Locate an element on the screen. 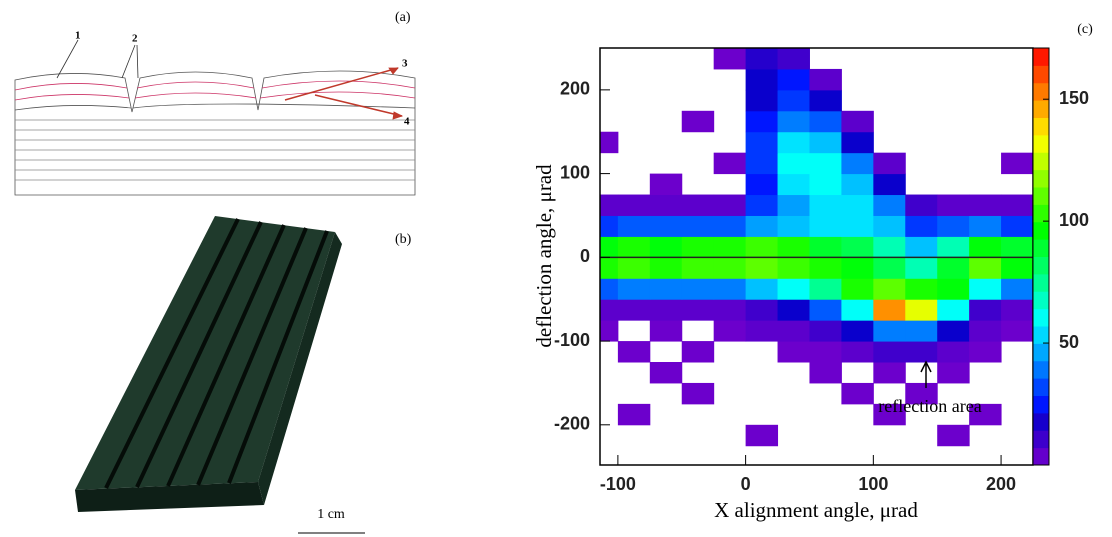  annotation-arrow is located at coordinates (926, 374).